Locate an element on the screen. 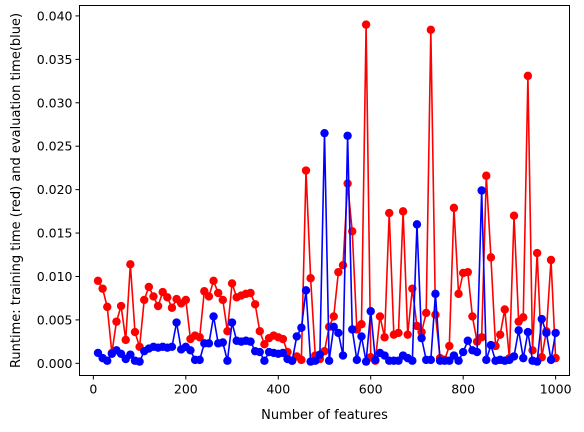 The width and height of the screenshot is (584, 432). y-tick-label: 0.020 is located at coordinates (55, 189).